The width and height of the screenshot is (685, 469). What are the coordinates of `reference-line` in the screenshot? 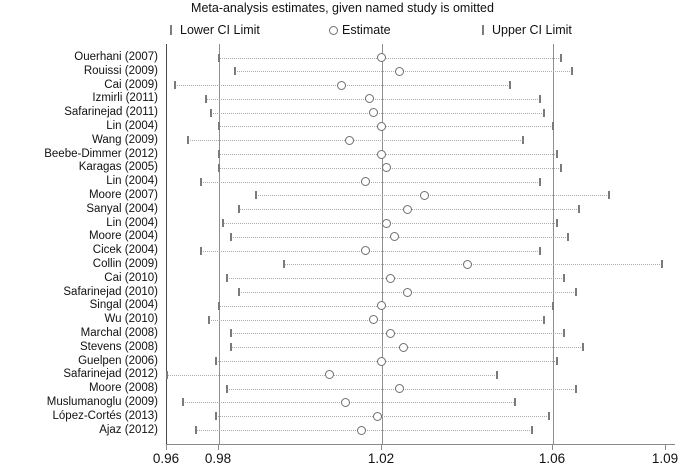 It's located at (382, 244).